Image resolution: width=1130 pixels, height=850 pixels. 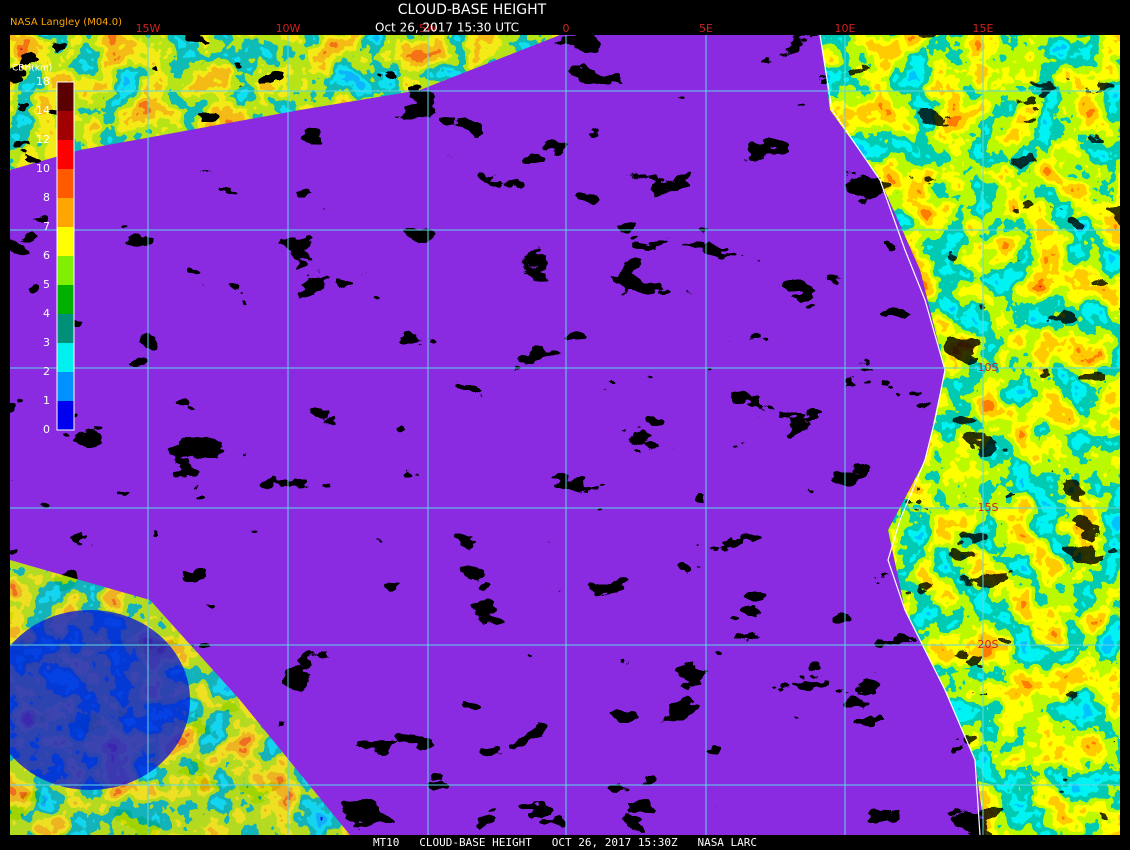 I want to click on lon-label: 10W, so click(x=288, y=28).